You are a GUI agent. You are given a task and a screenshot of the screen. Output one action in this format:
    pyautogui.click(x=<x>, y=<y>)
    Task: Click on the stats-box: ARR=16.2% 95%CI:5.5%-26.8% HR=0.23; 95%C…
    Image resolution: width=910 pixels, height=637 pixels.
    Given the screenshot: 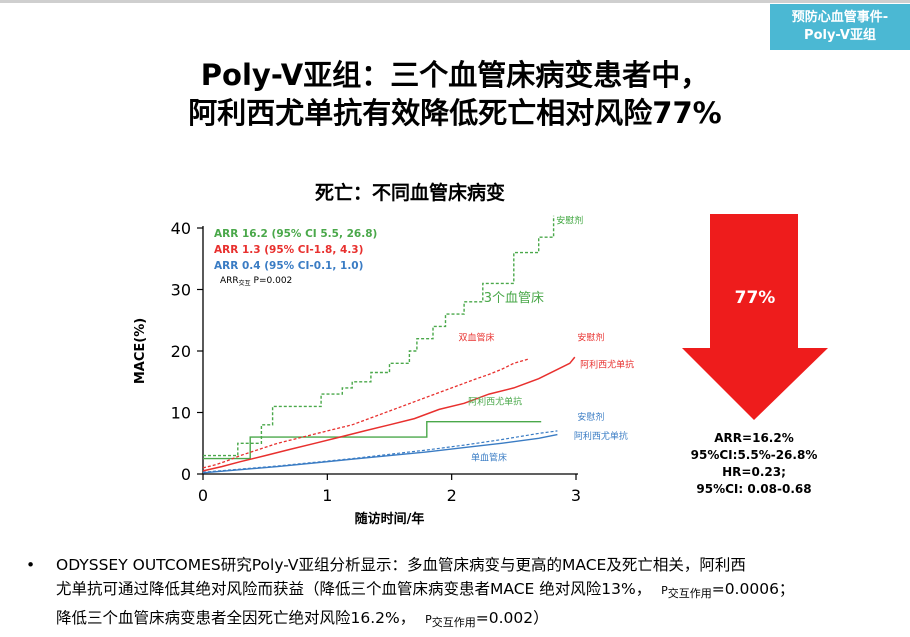 What is the action you would take?
    pyautogui.click(x=754, y=464)
    